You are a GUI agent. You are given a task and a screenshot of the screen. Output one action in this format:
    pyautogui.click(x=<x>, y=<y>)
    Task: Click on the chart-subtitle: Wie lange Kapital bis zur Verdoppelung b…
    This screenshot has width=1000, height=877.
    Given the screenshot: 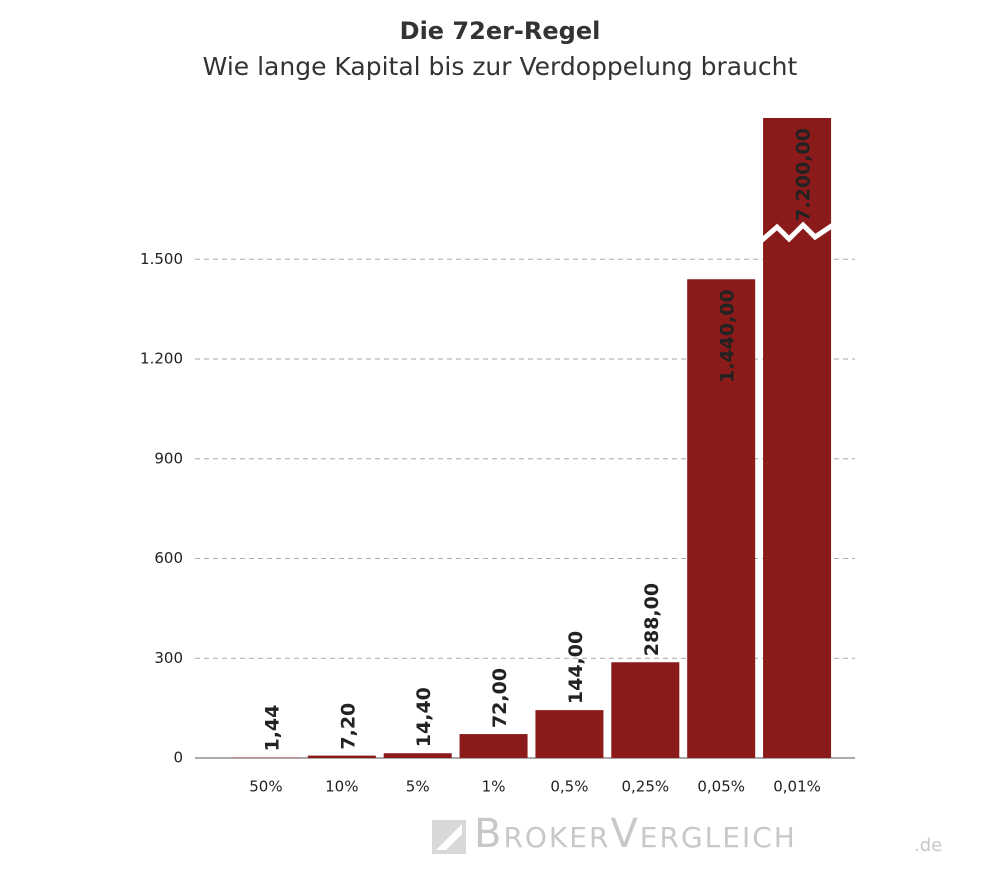 What is the action you would take?
    pyautogui.click(x=500, y=66)
    